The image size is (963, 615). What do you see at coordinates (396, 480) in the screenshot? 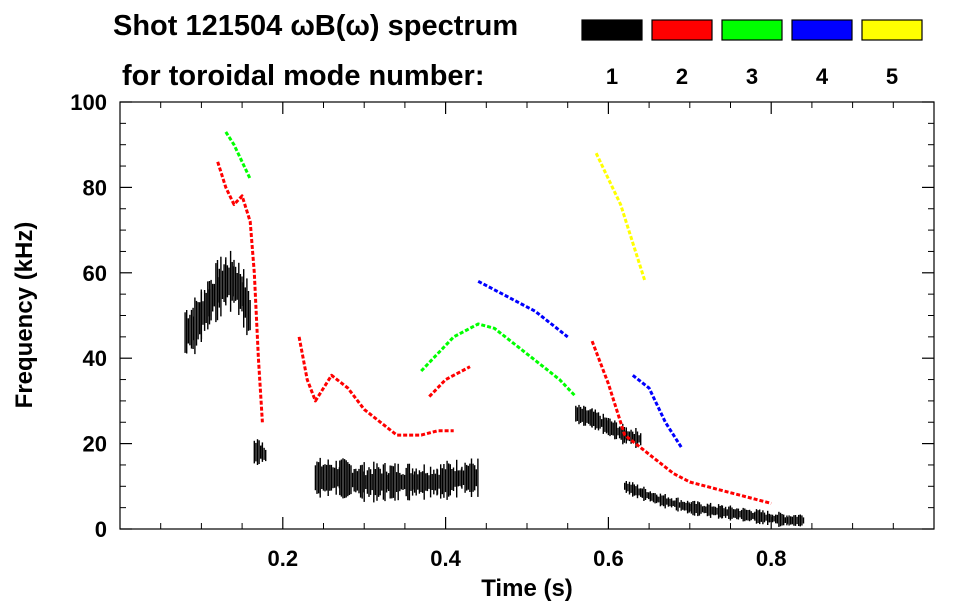
I see `series-n-1-low-band` at bounding box center [396, 480].